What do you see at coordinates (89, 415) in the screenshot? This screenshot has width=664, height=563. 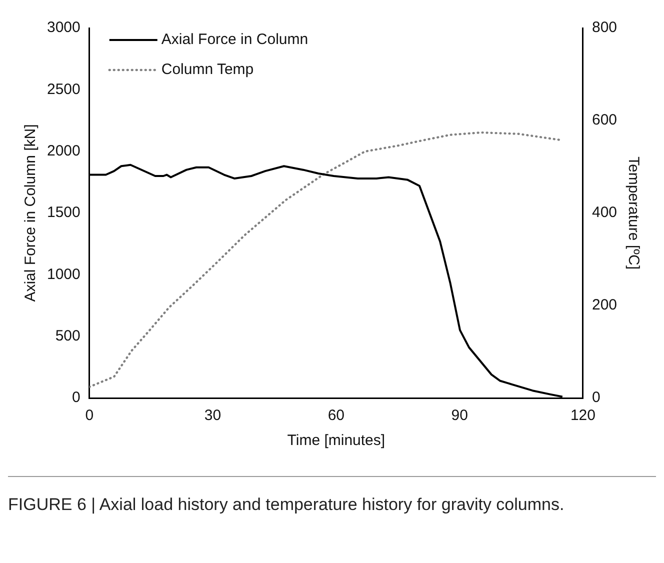 I see `x-tick-label: 0` at bounding box center [89, 415].